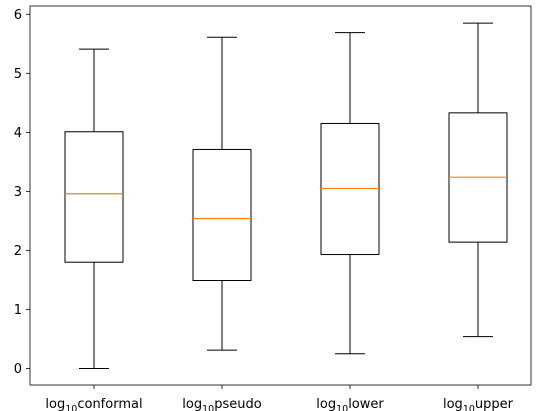  I want to click on y-tick-label: 4, so click(18, 133).